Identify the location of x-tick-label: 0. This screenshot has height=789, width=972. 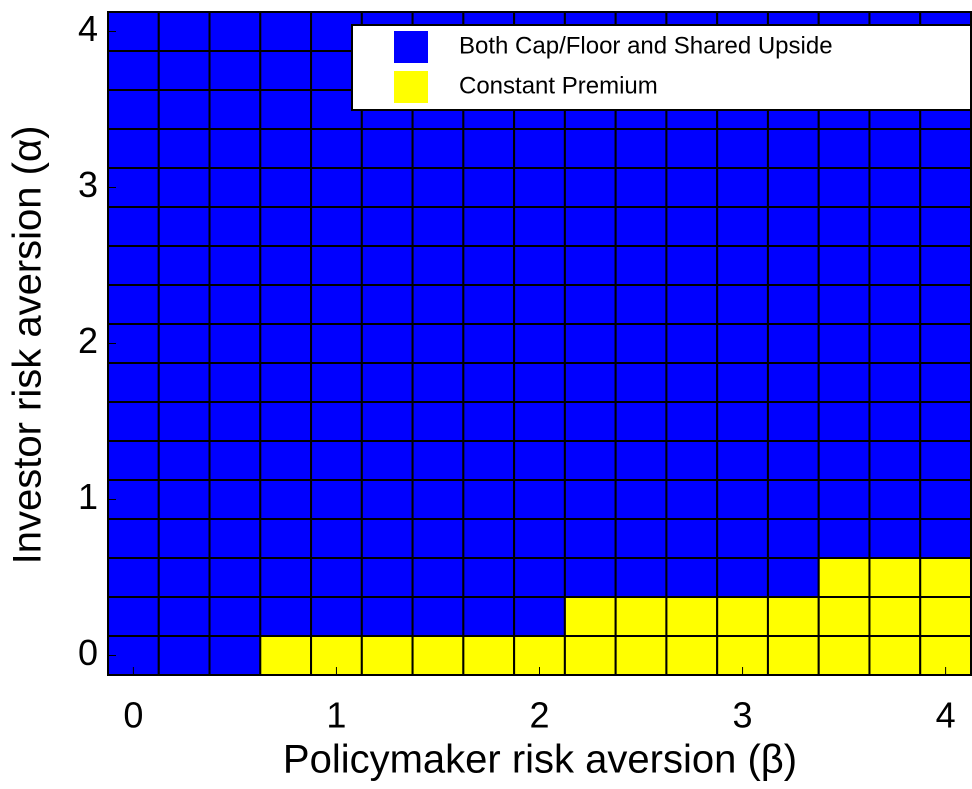
(133, 715).